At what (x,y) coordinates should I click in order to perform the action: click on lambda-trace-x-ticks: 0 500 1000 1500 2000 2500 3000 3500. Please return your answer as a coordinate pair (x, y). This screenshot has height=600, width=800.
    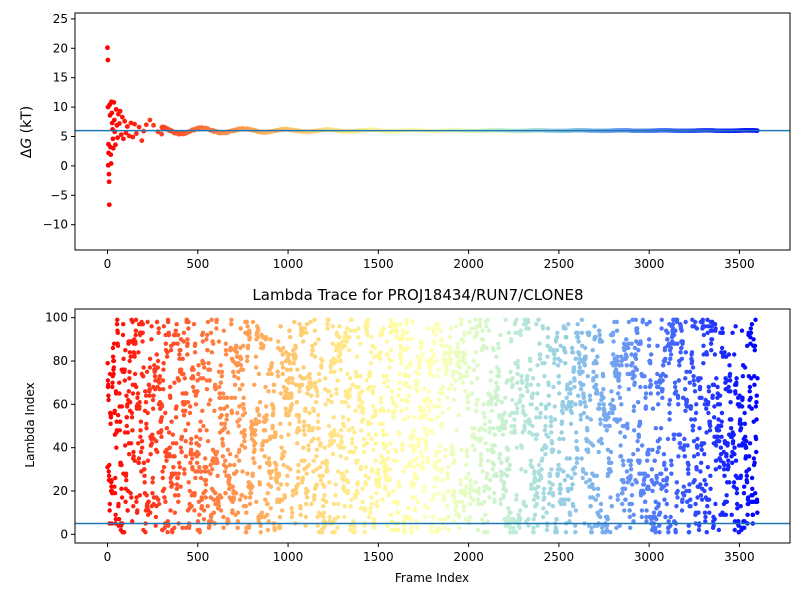
    Looking at the image, I should click on (429, 553).